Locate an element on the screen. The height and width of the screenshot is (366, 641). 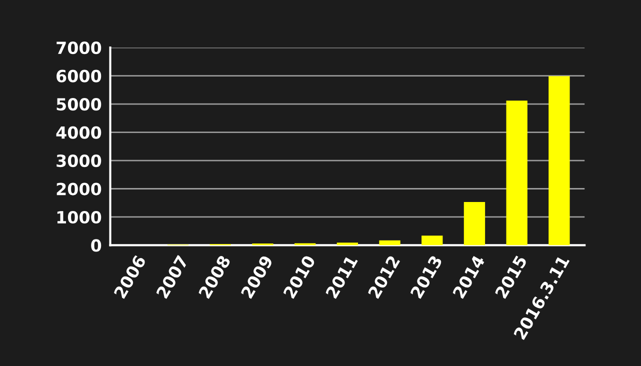
y-tick-label: 6000 is located at coordinates (79, 76).